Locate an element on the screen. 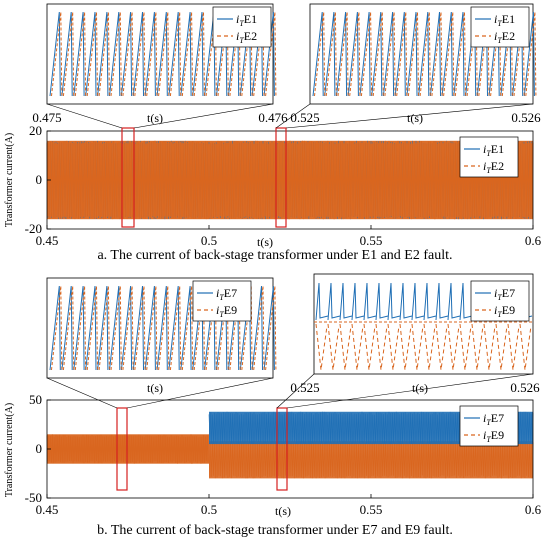 The height and width of the screenshot is (543, 550). legend-a-box is located at coordinates (489, 157).